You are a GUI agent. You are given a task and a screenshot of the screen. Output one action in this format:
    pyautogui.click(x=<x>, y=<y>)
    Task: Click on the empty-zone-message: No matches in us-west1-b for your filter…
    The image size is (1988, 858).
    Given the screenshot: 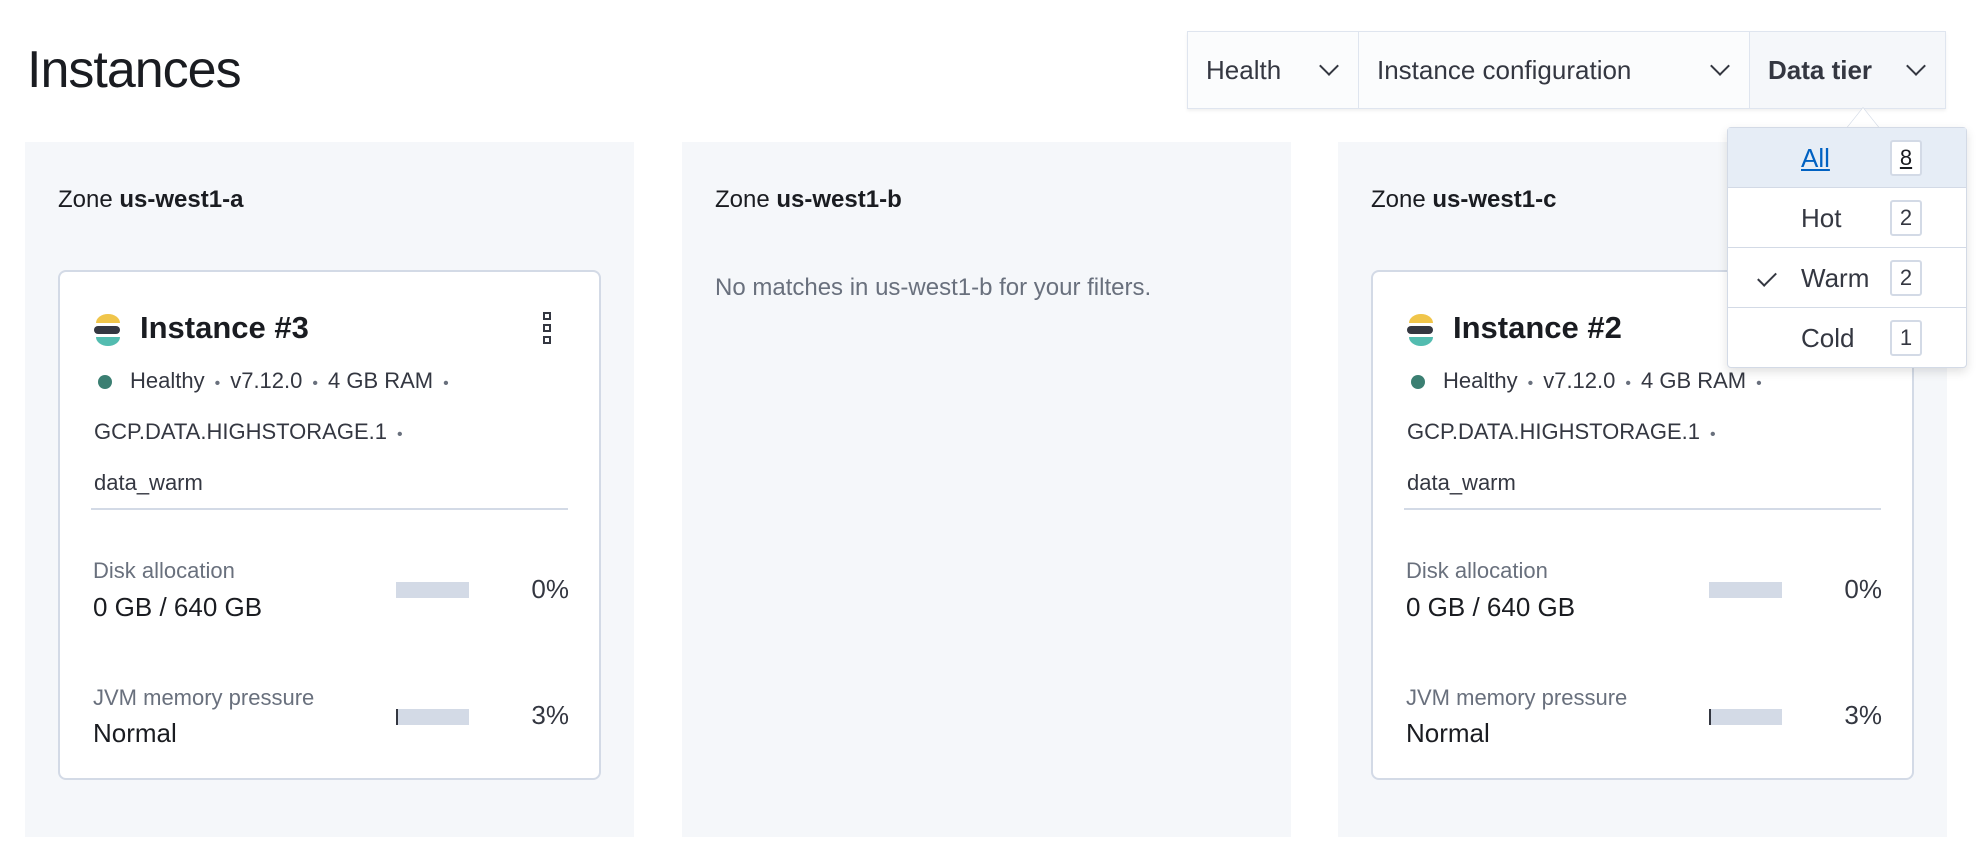 What is the action you would take?
    pyautogui.click(x=933, y=287)
    